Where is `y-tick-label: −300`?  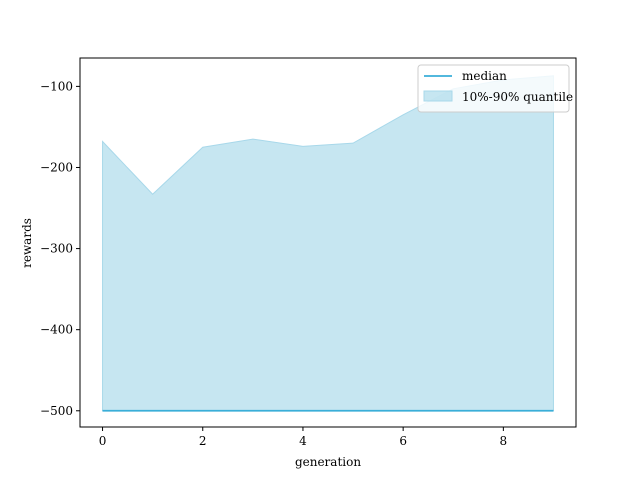 y-tick-label: −300 is located at coordinates (56, 249).